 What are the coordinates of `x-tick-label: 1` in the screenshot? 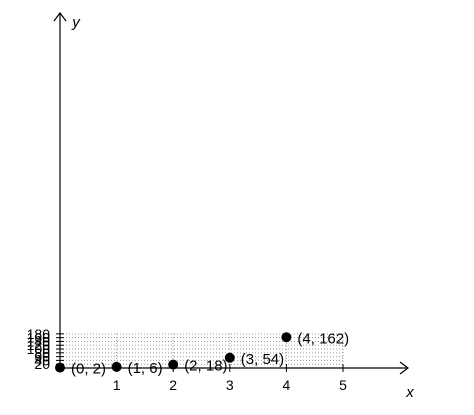 It's located at (117, 385).